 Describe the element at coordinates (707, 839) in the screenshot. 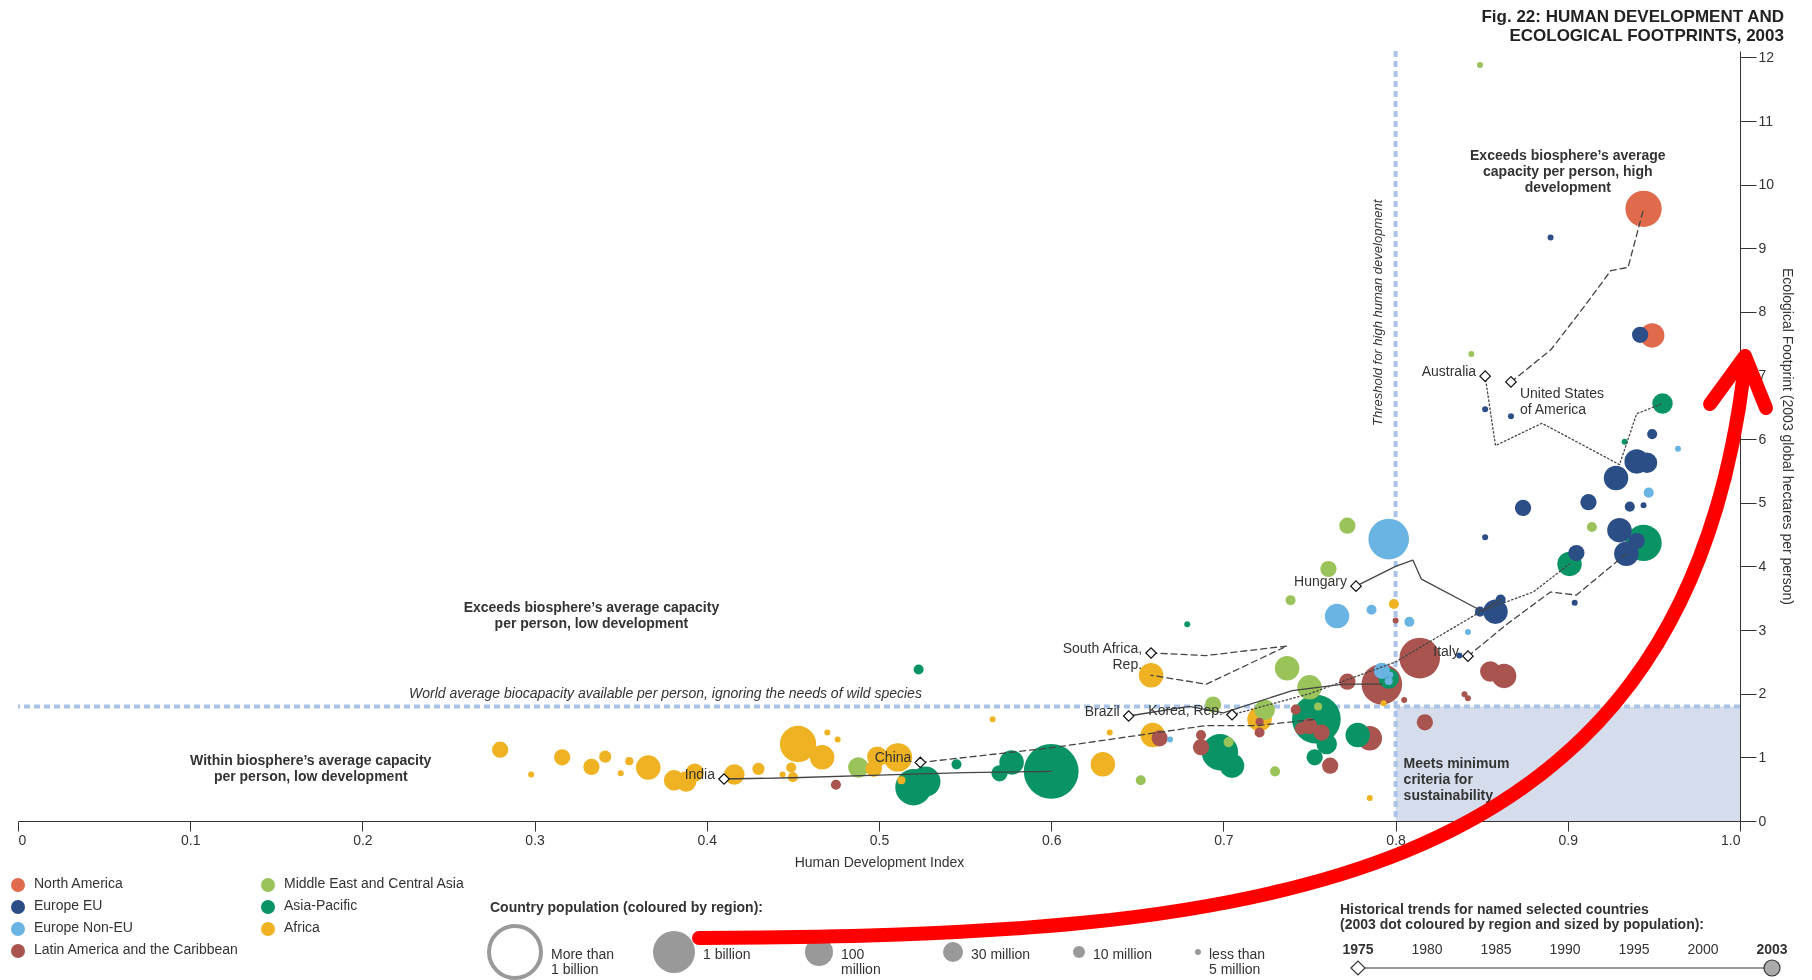

I see `x-tick-label: 0.4` at that location.